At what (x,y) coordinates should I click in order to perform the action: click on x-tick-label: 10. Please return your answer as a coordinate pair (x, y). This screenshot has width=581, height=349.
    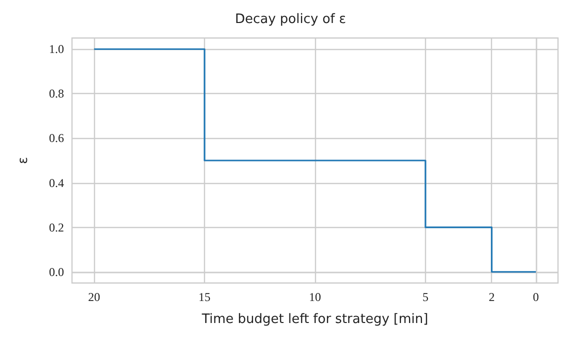
    Looking at the image, I should click on (315, 297).